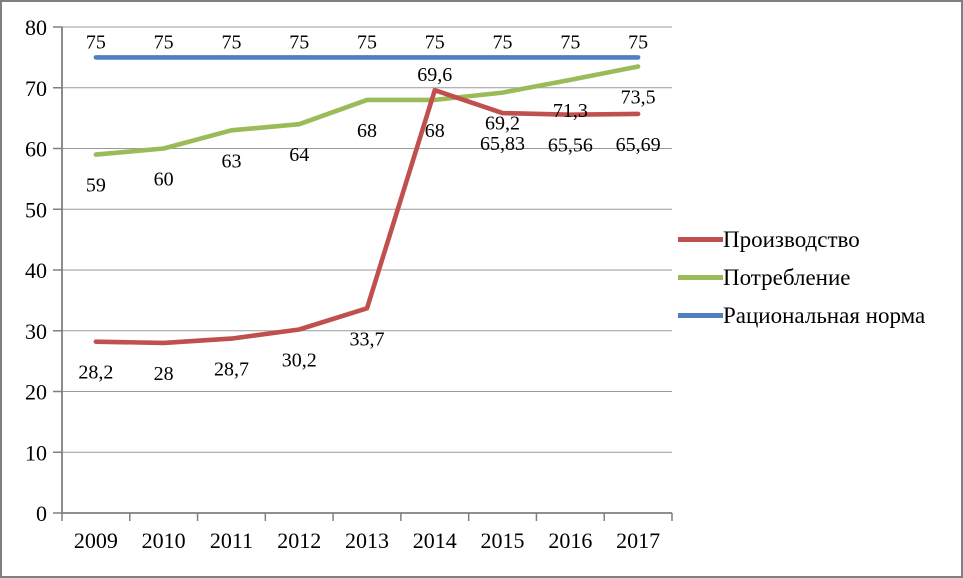 The height and width of the screenshot is (578, 963). Describe the element at coordinates (299, 155) in the screenshot. I see `consumption-data-label: 64` at that location.